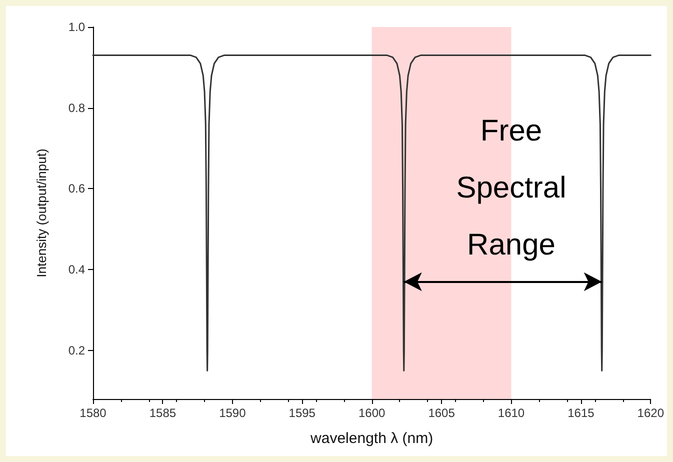  What do you see at coordinates (77, 27) in the screenshot?
I see `y-tick-label: 1.0` at bounding box center [77, 27].